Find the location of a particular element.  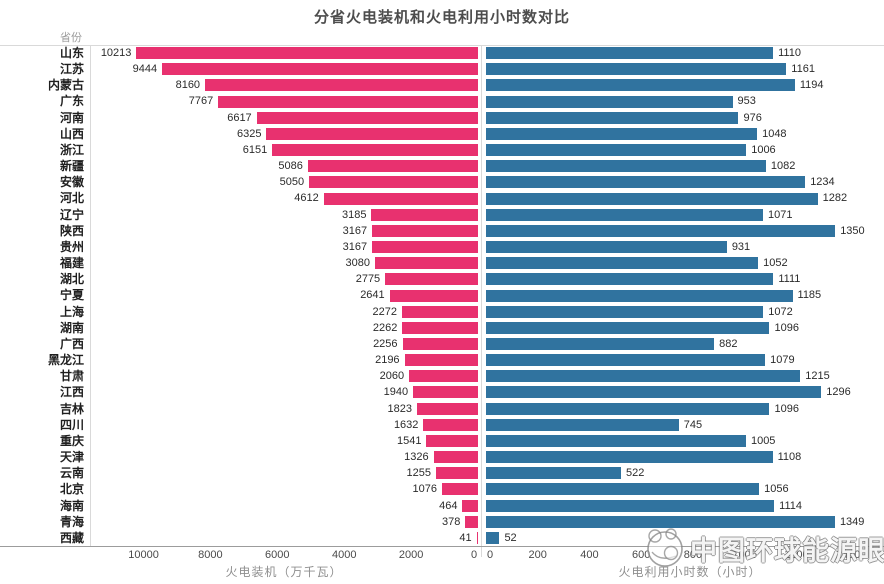

capacity-value: 10213 is located at coordinates (116, 53).